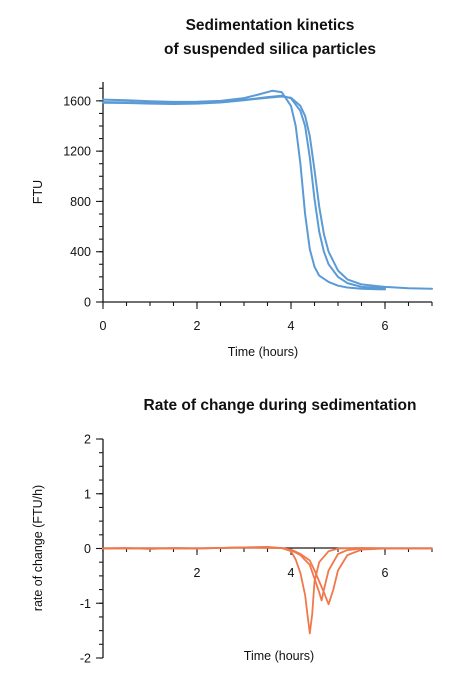 Image resolution: width=474 pixels, height=691 pixels. What do you see at coordinates (85, 659) in the screenshot?
I see `y-tick-label: -2` at bounding box center [85, 659].